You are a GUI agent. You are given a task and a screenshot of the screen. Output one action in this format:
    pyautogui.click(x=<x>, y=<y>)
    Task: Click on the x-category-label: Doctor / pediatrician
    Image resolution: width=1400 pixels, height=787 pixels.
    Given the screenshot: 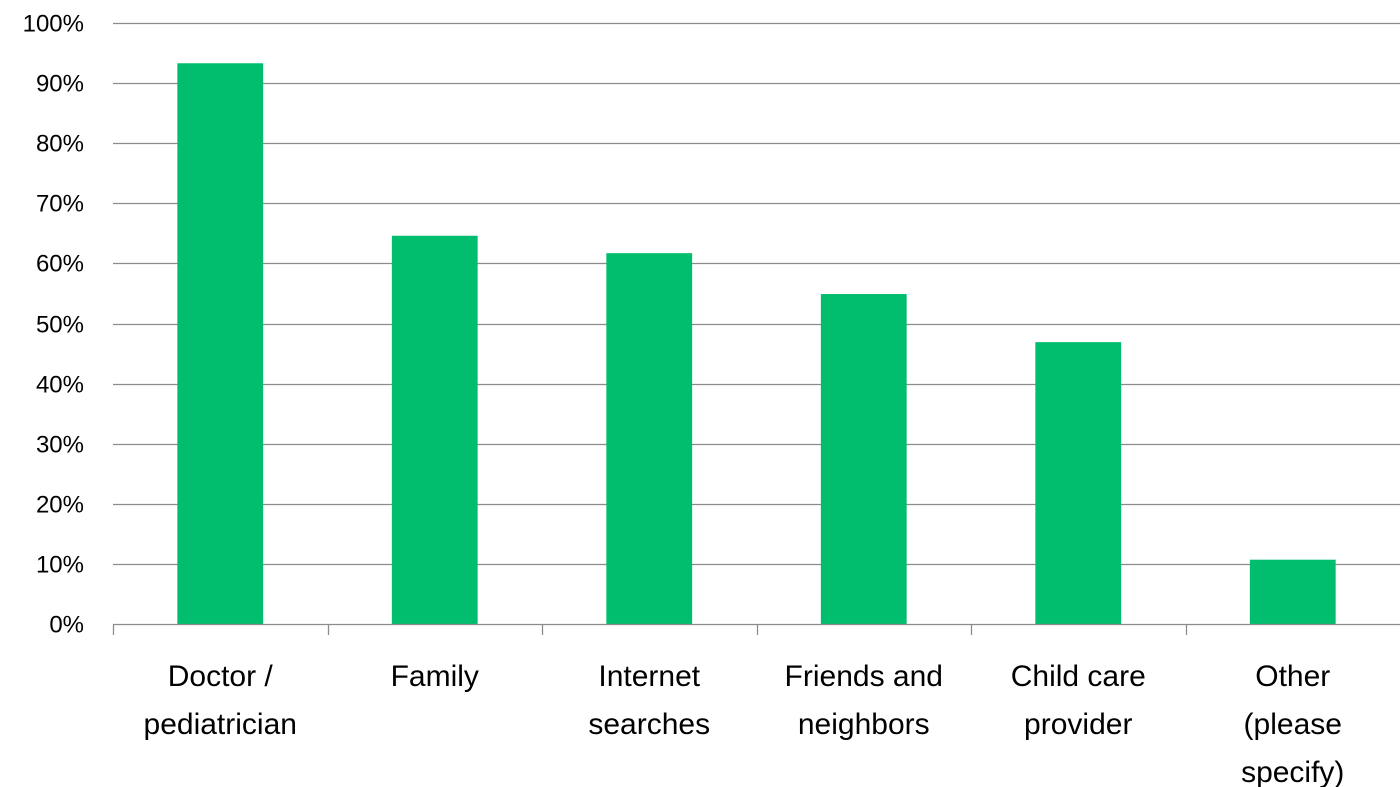 What is the action you would take?
    pyautogui.click(x=220, y=700)
    